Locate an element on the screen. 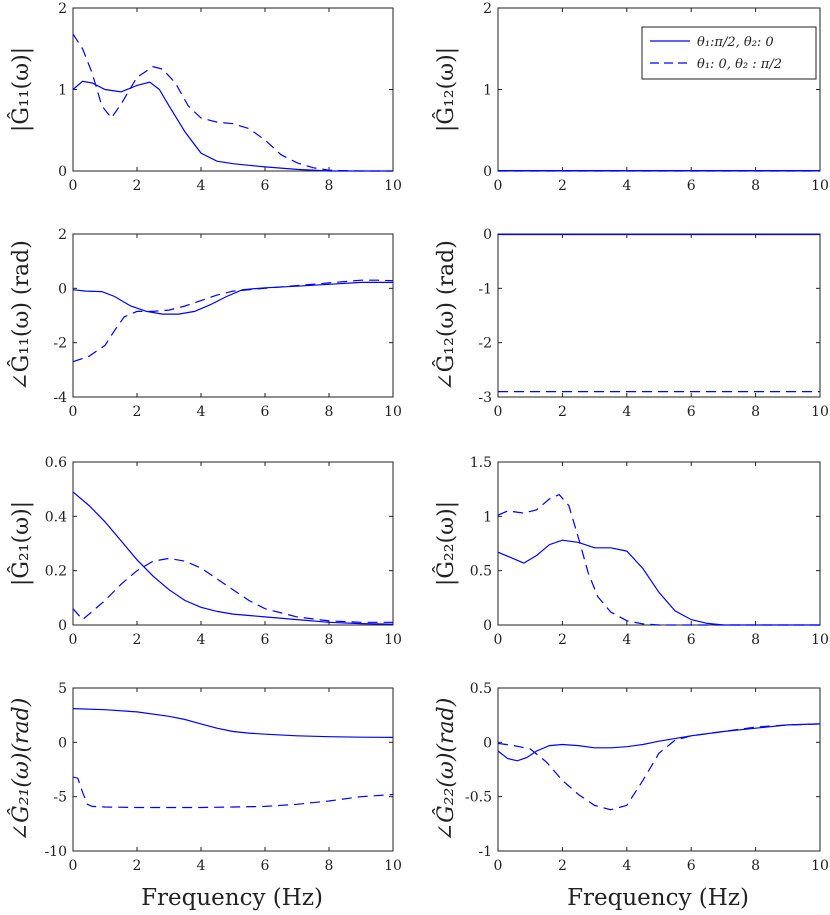 This screenshot has height=915, width=830. y-axis-label: |Ĝ₁₁(ω)| is located at coordinates (20, 89).